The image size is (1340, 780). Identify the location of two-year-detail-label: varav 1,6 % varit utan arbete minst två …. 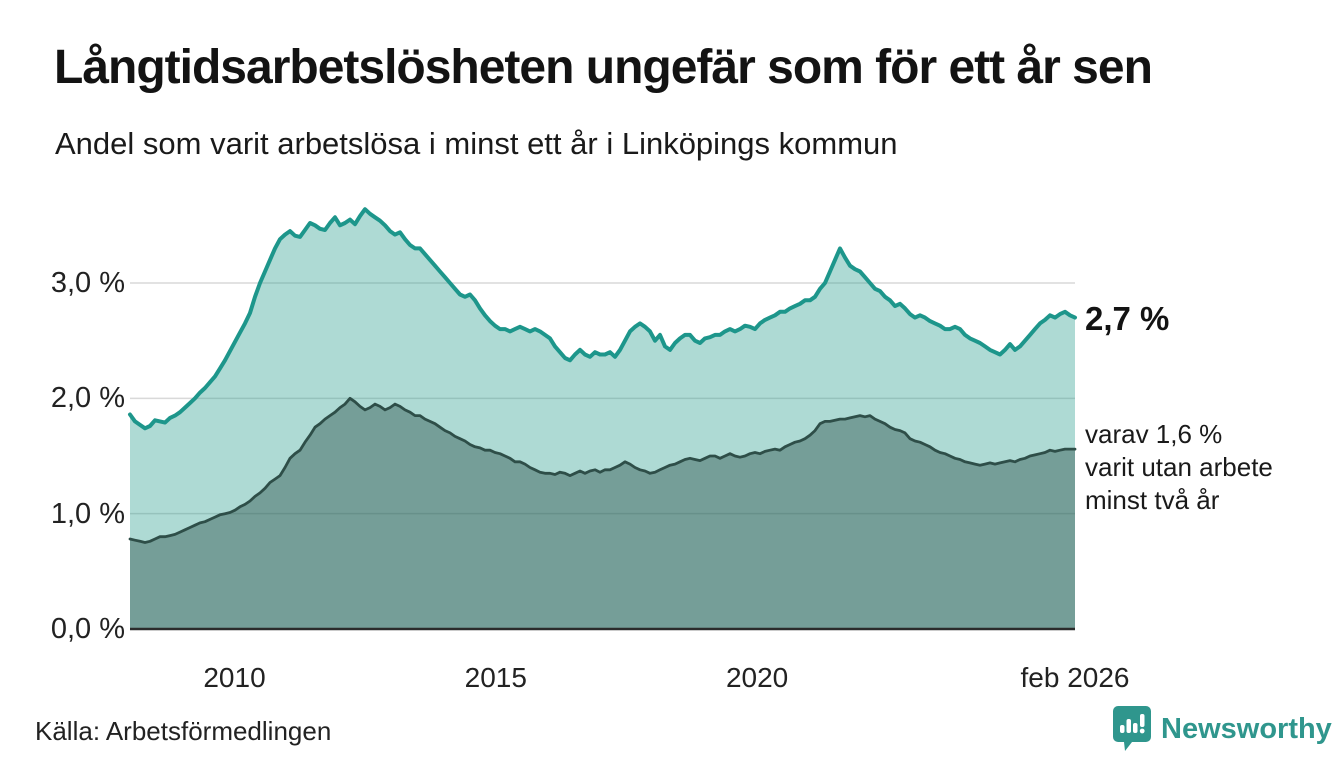
(1179, 467).